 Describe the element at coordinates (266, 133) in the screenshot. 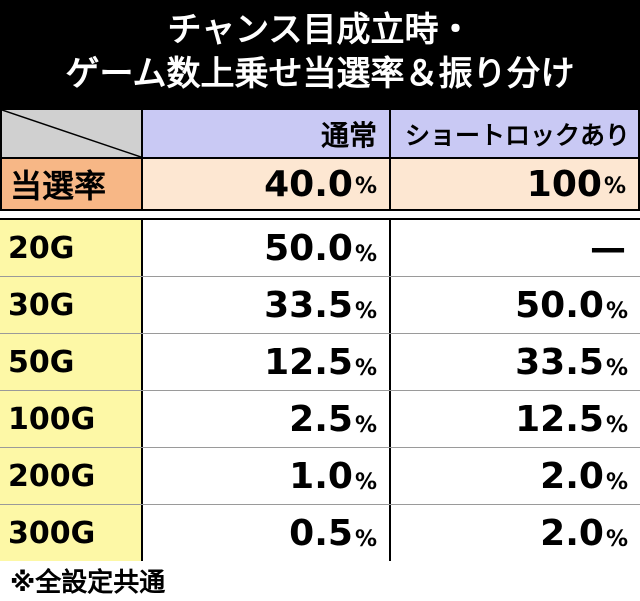

I see `header-normal: 通常` at that location.